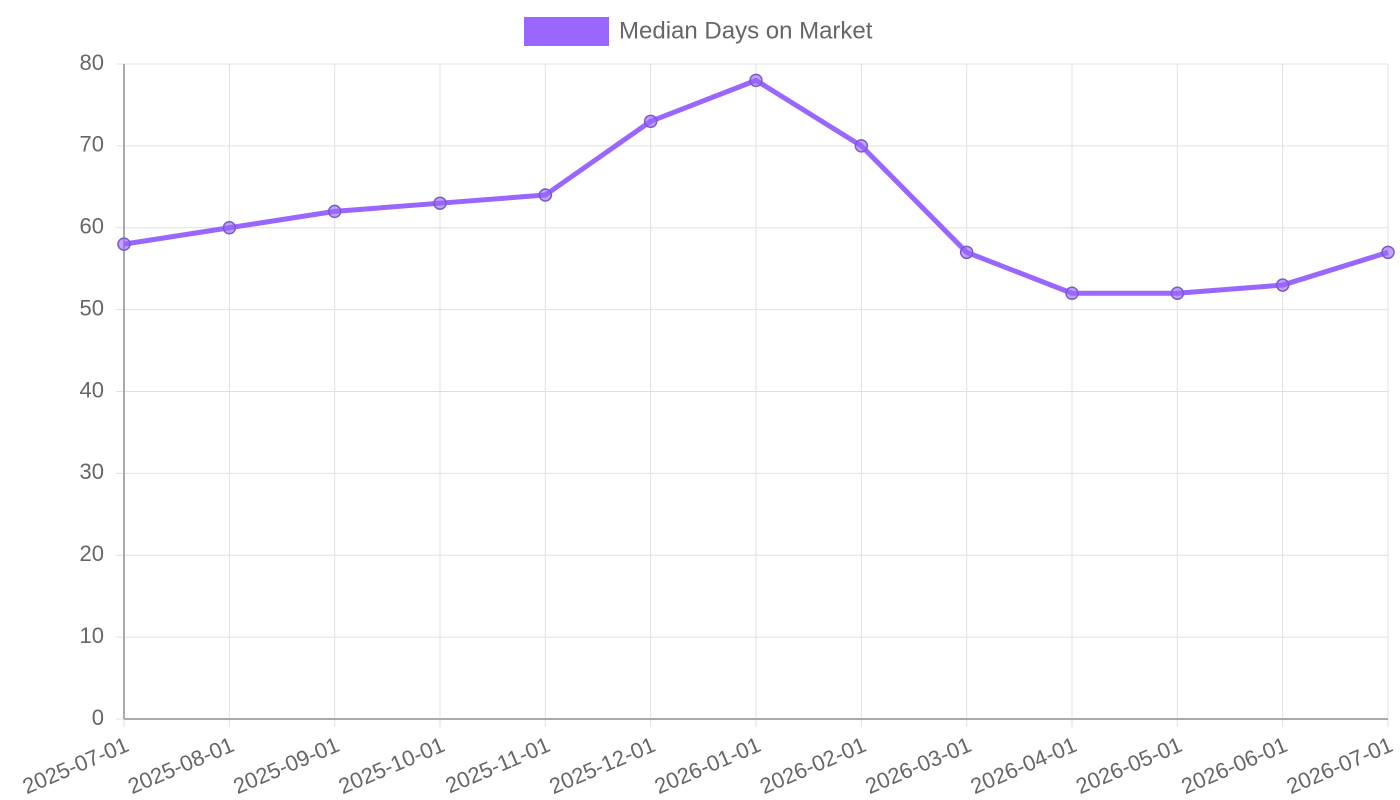 The image size is (1400, 800). What do you see at coordinates (1023, 765) in the screenshot?
I see `x-tick-label: 2026-04-01` at bounding box center [1023, 765].